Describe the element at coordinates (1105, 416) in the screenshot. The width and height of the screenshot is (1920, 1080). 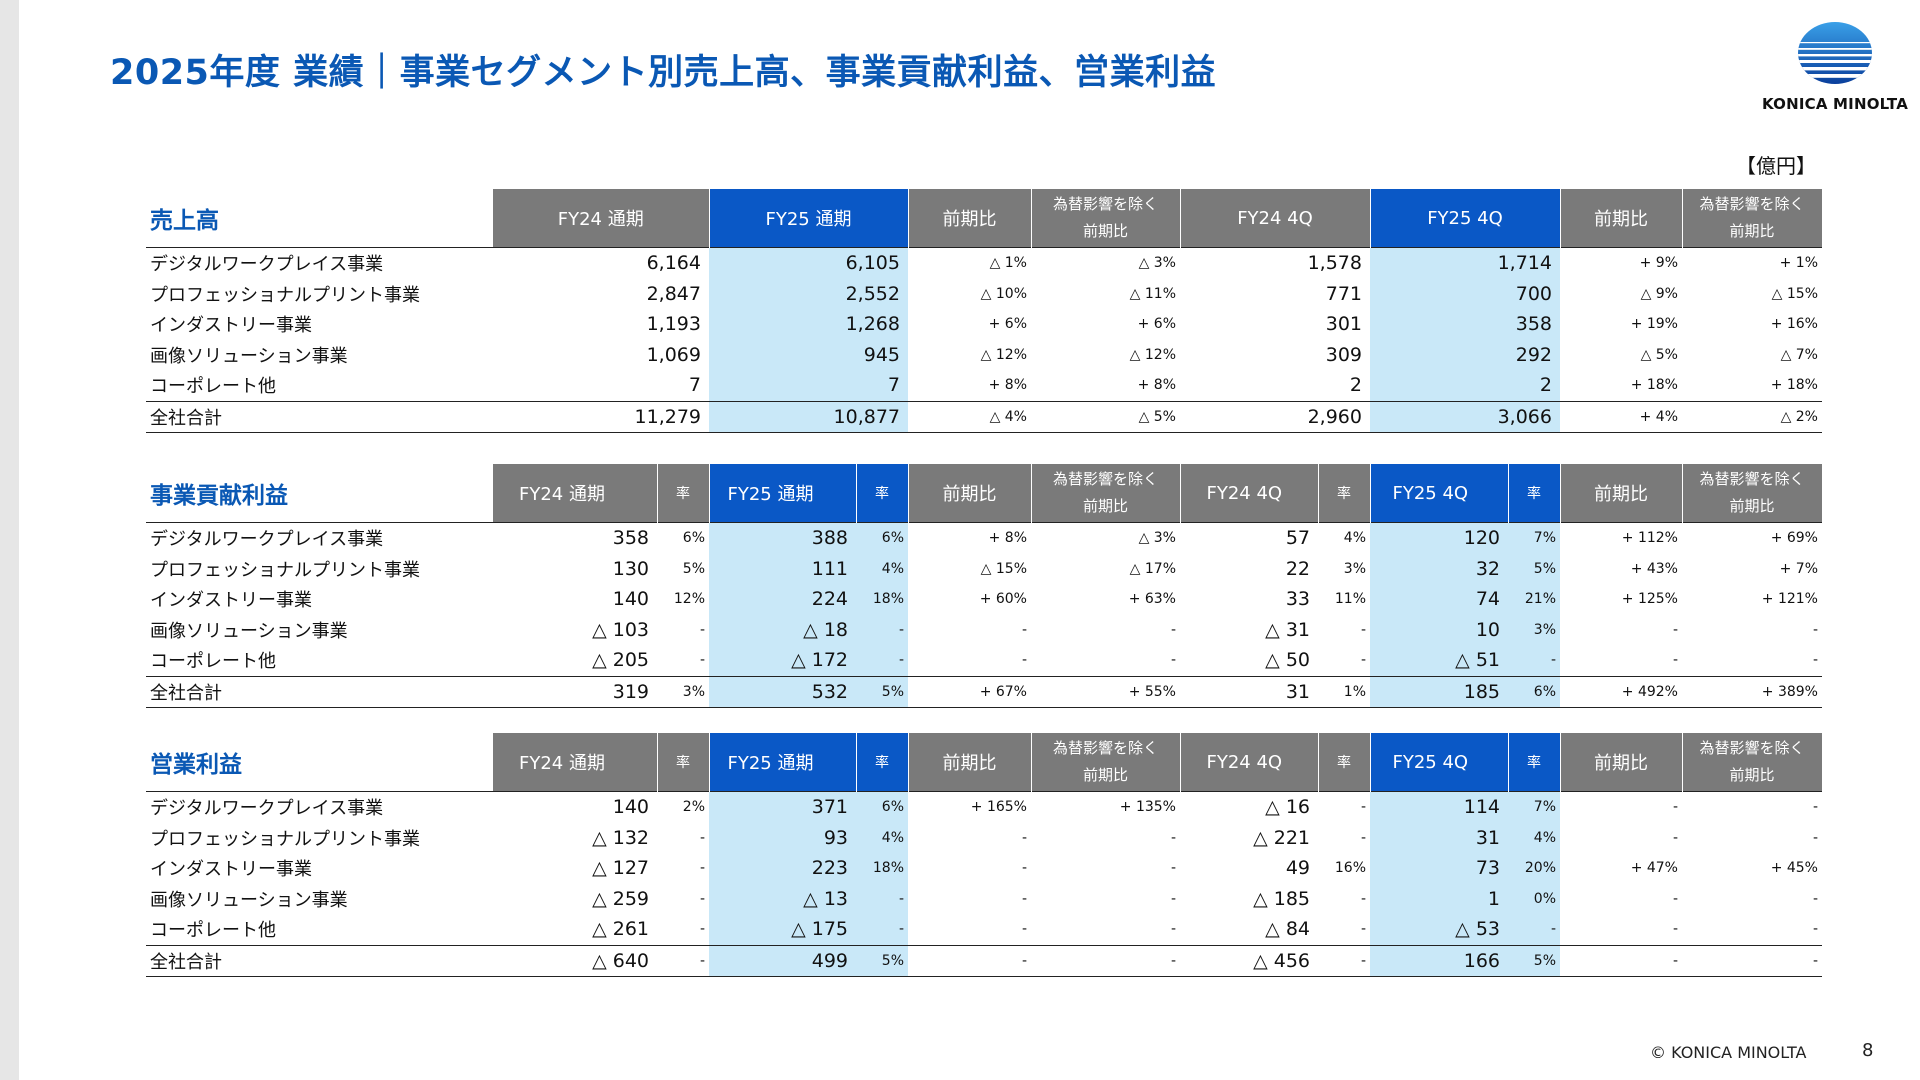
I see `fx-adjusted-value: △ 5%` at that location.